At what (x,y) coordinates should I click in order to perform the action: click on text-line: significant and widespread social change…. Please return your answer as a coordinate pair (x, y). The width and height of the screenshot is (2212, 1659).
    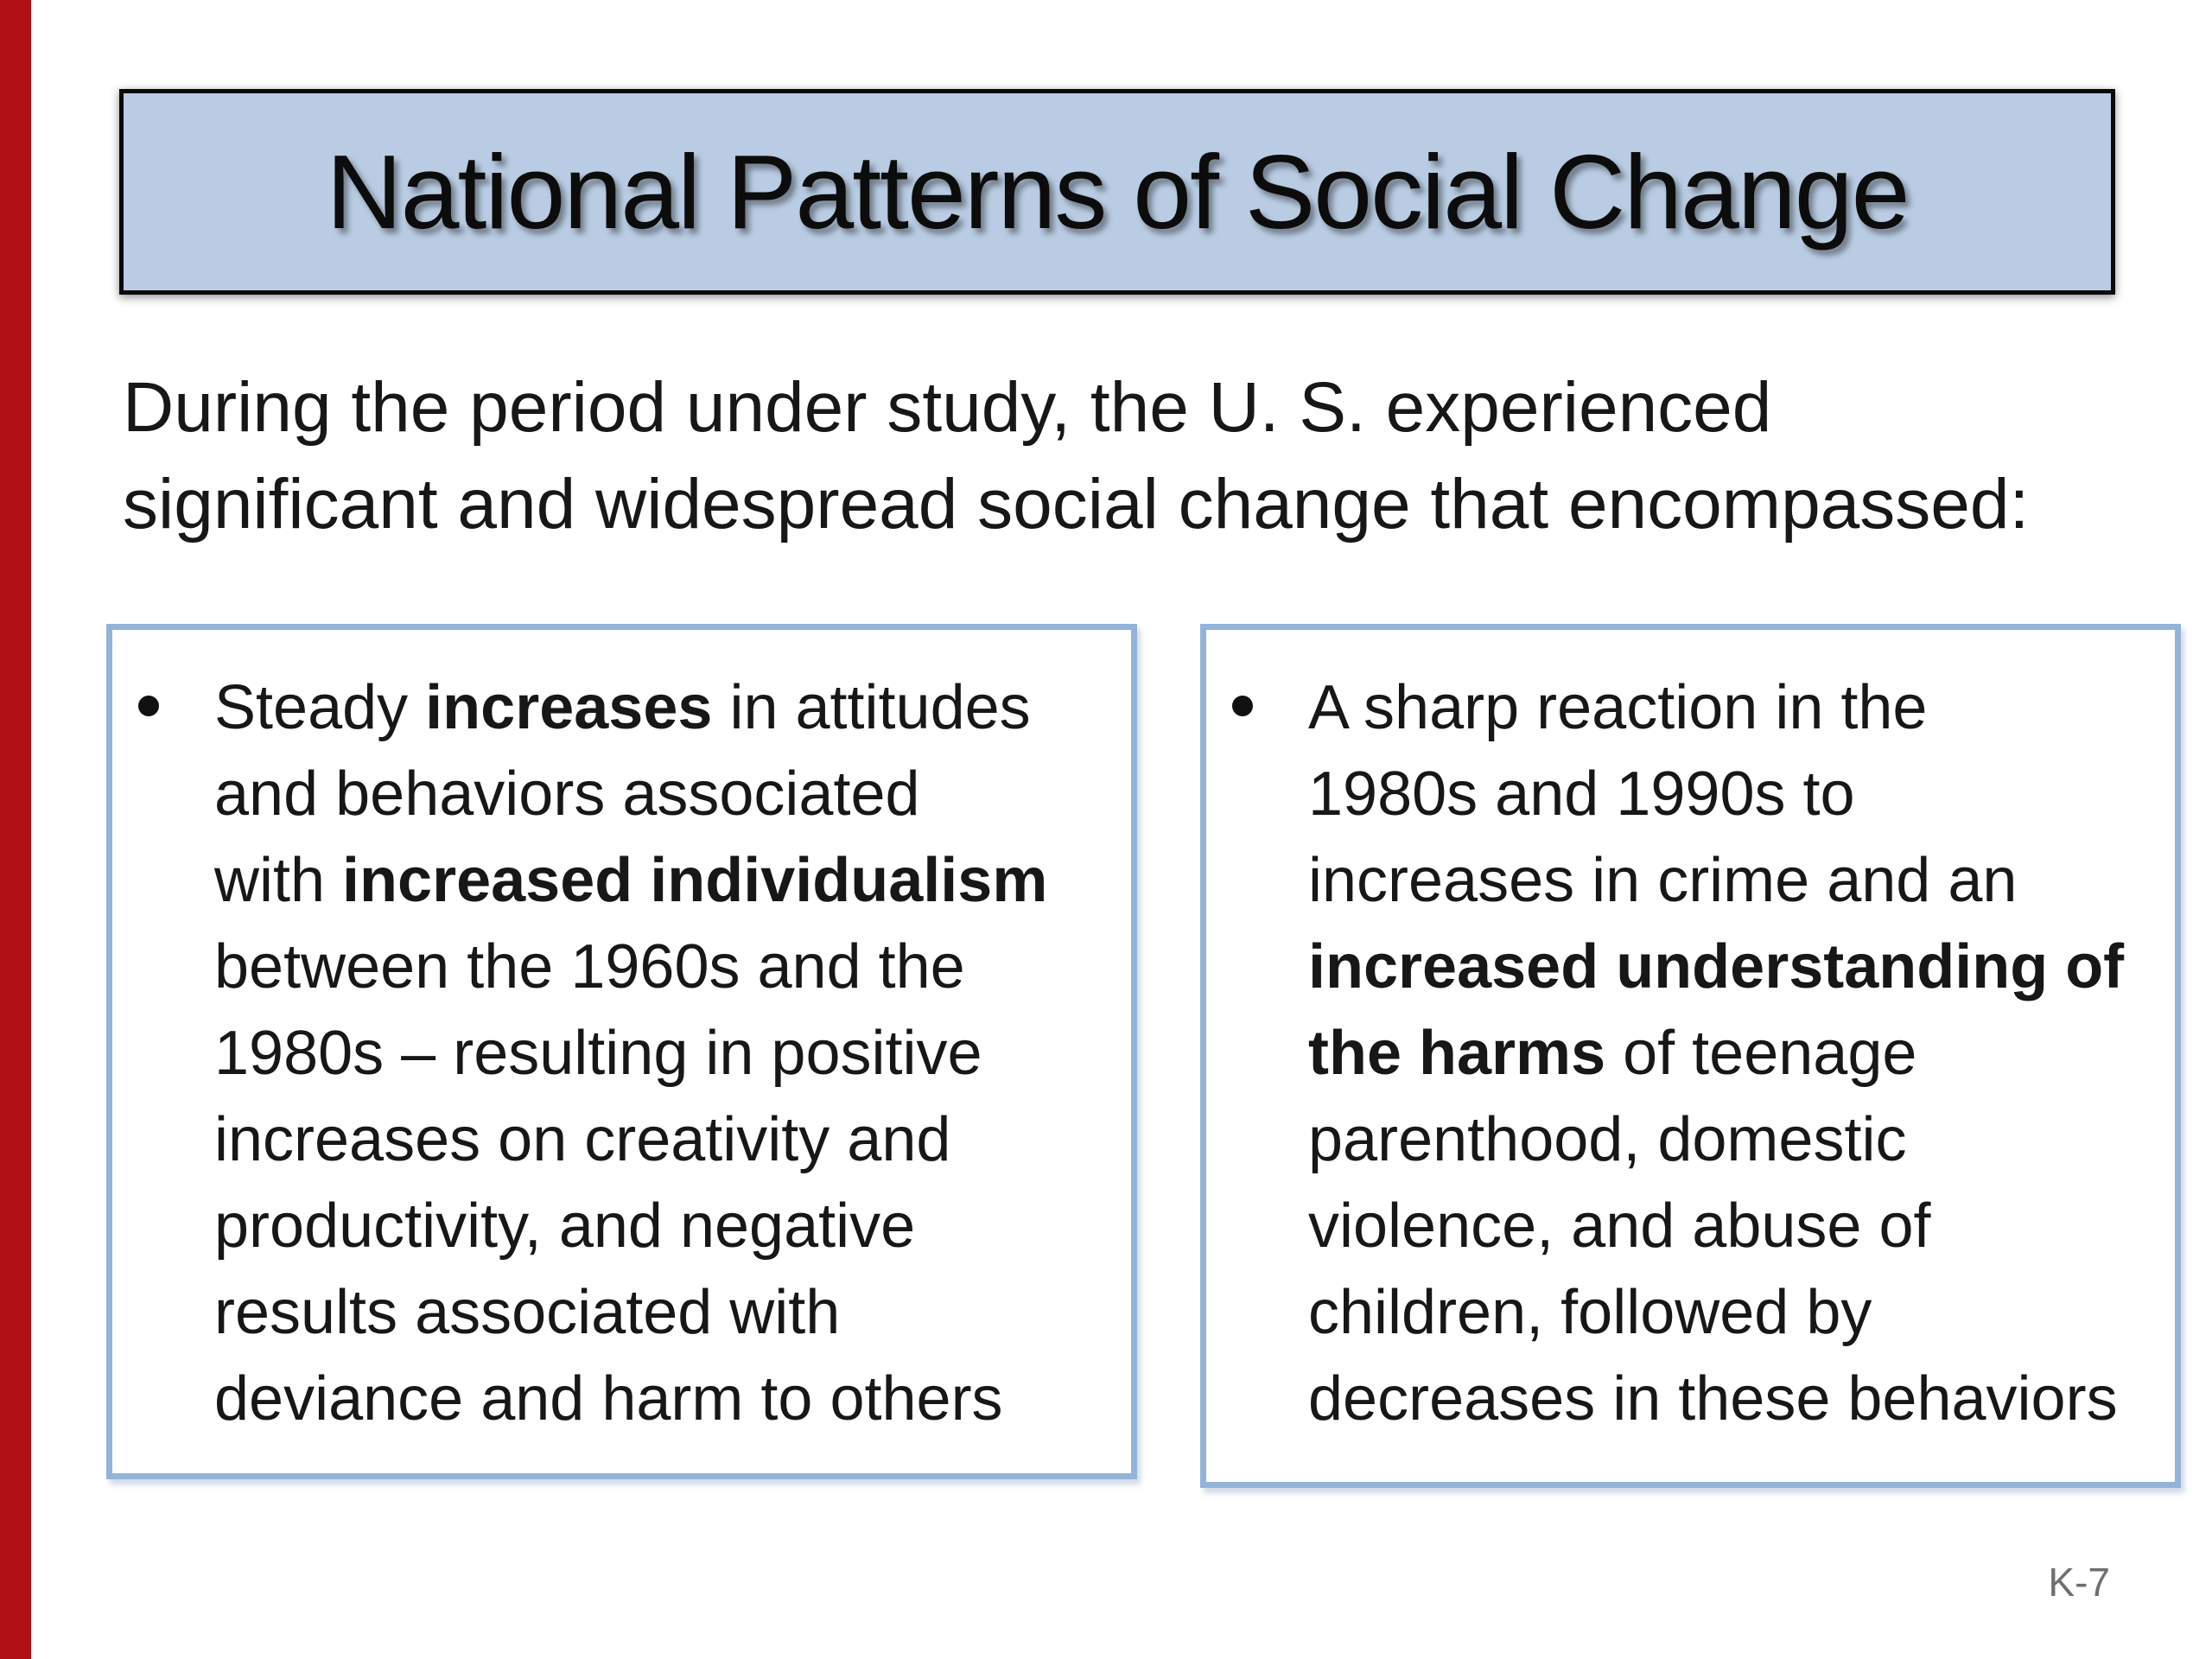
    Looking at the image, I should click on (1076, 504).